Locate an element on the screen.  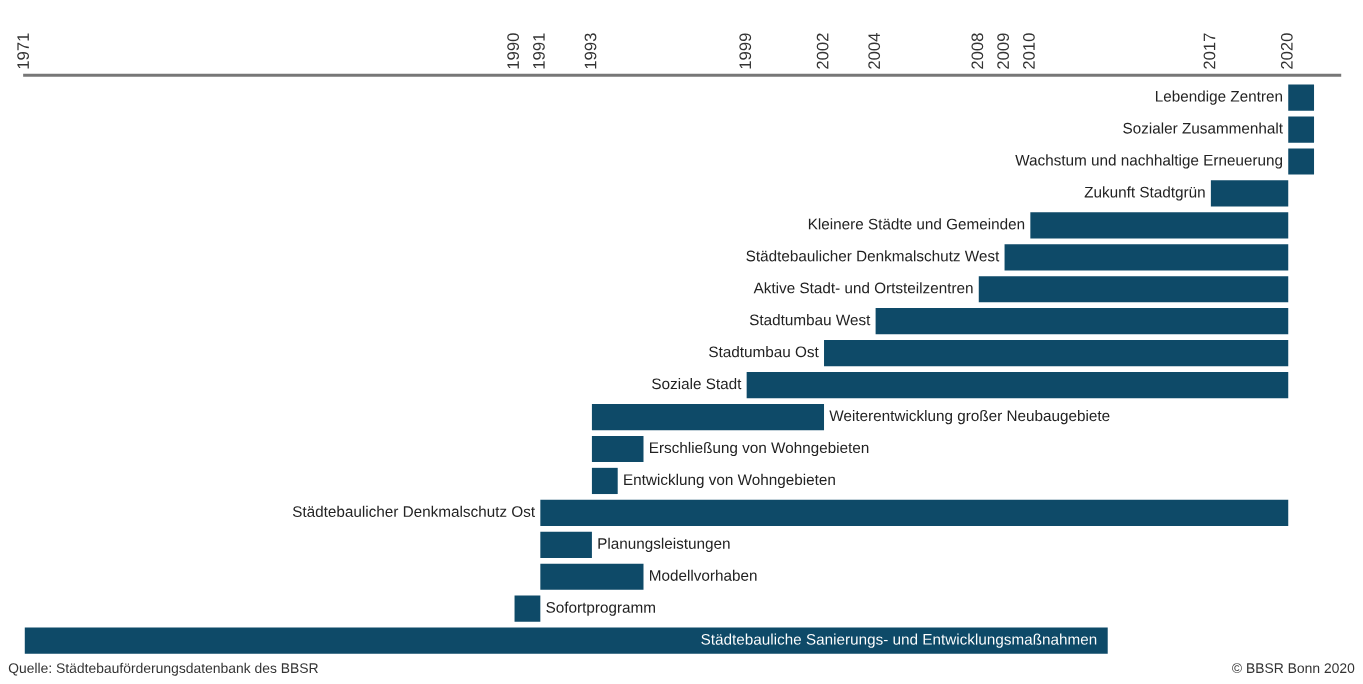
y-tick-label: Aktive Stadt- und Ortsteilzentren is located at coordinates (863, 288).